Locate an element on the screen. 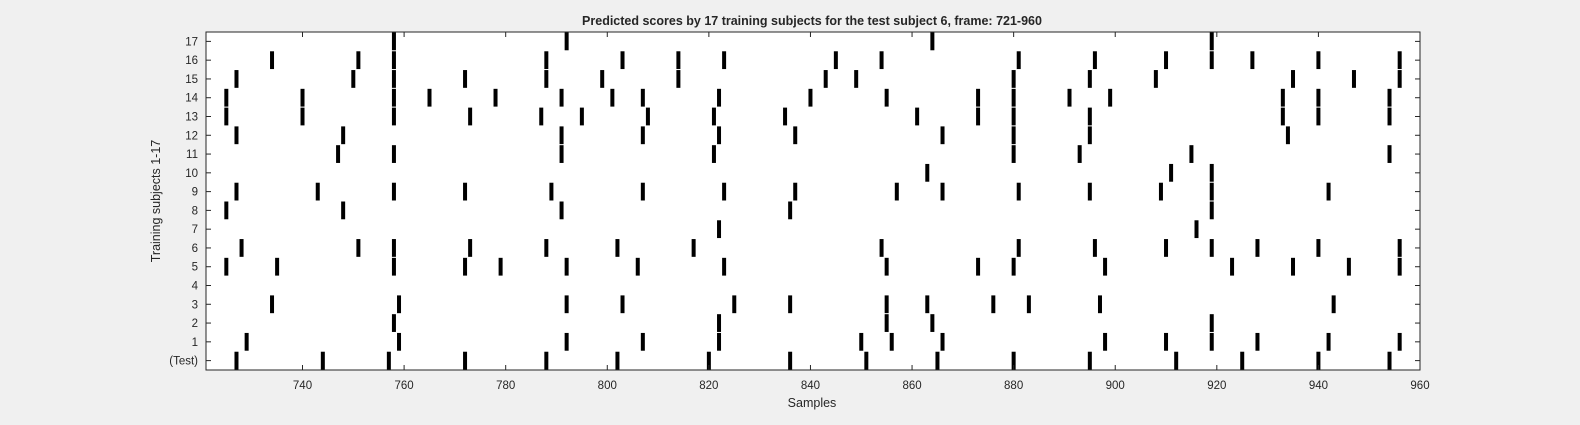  y-tick-label: 8 is located at coordinates (195, 211).